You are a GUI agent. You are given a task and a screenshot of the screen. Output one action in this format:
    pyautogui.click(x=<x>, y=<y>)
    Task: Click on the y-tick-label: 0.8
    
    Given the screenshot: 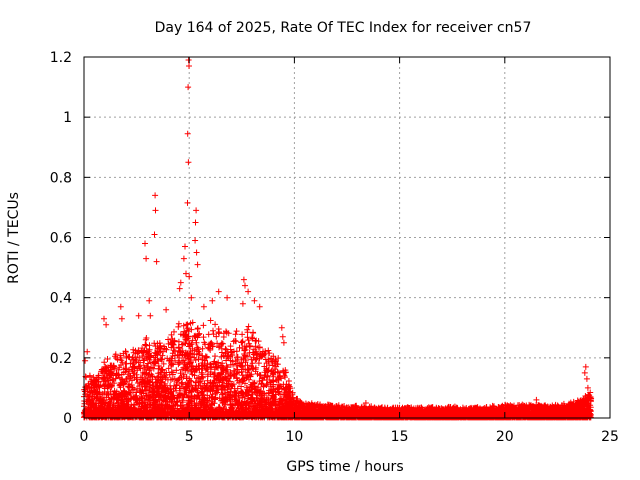 What is the action you would take?
    pyautogui.click(x=61, y=178)
    